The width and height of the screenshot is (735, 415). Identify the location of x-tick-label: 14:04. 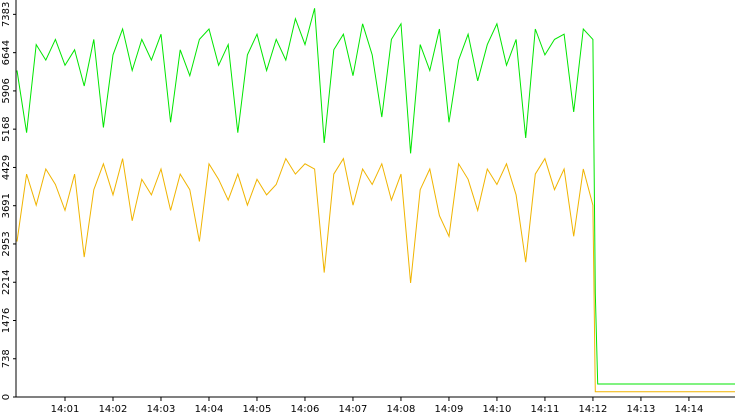
(209, 409).